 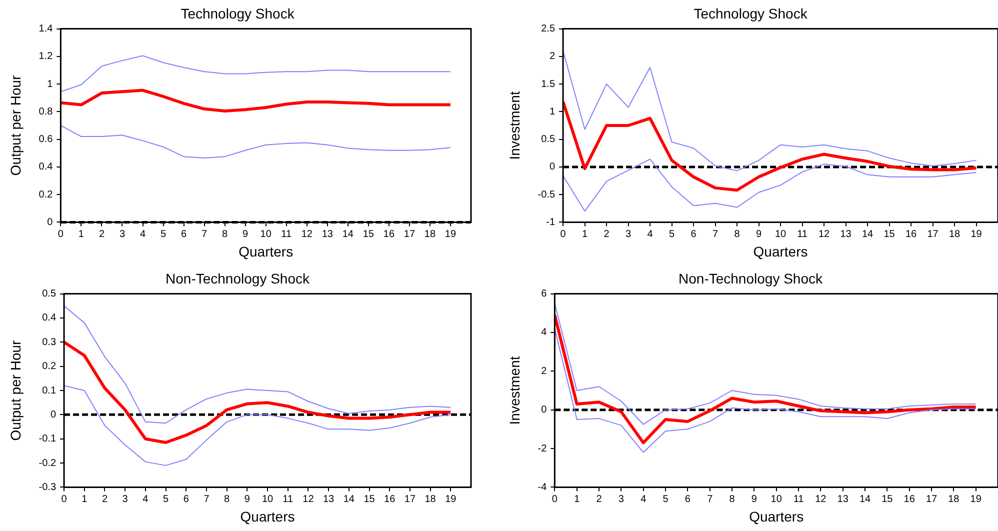 What do you see at coordinates (46, 29) in the screenshot?
I see `y-tick-label: 1.4` at bounding box center [46, 29].